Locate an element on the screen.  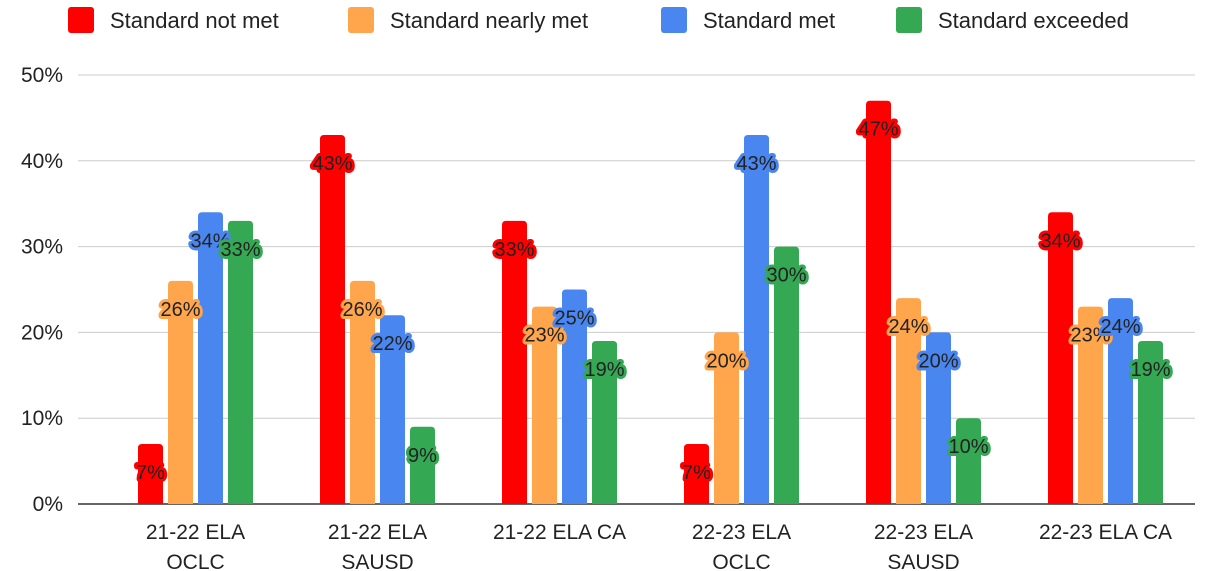
data-label: 22% is located at coordinates (392, 344).